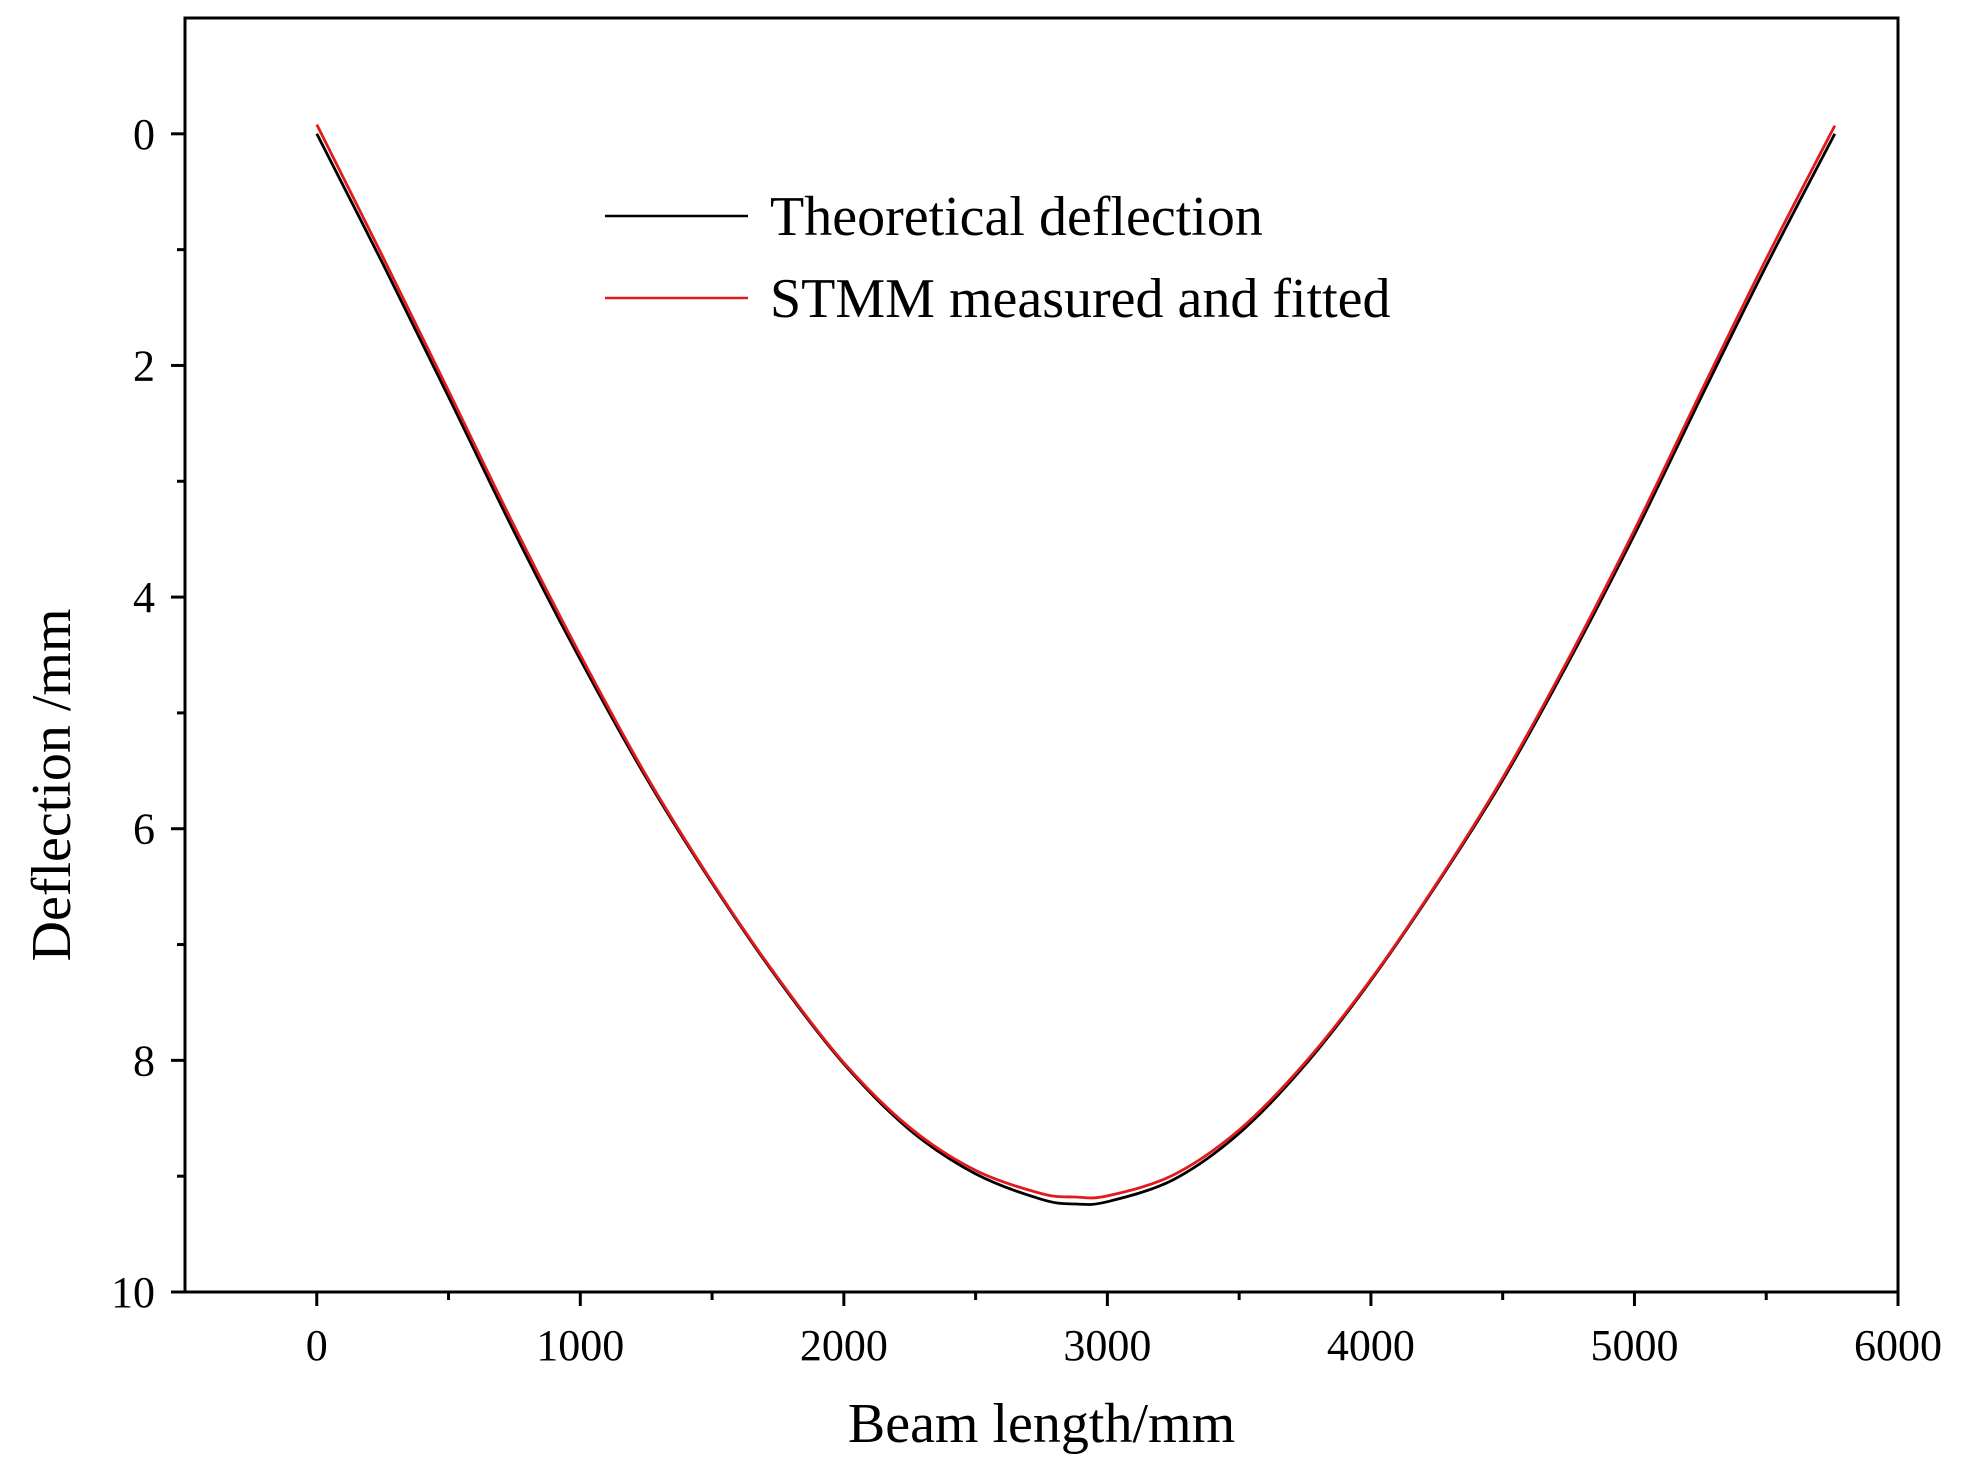 The height and width of the screenshot is (1477, 1968). I want to click on x-axis-title: Beam length/mm, so click(1041, 1424).